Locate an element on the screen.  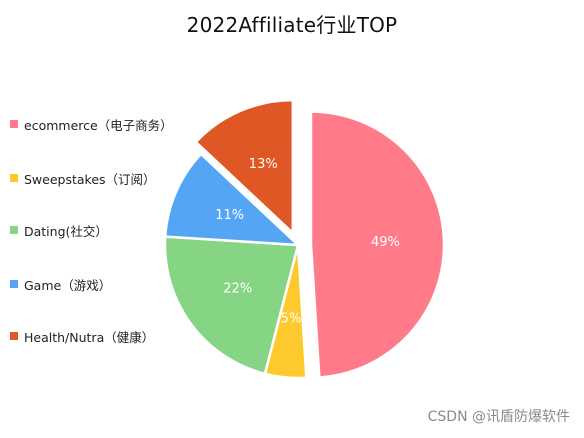
legend-label: Sweepstakes（订阅） is located at coordinates (90, 179).